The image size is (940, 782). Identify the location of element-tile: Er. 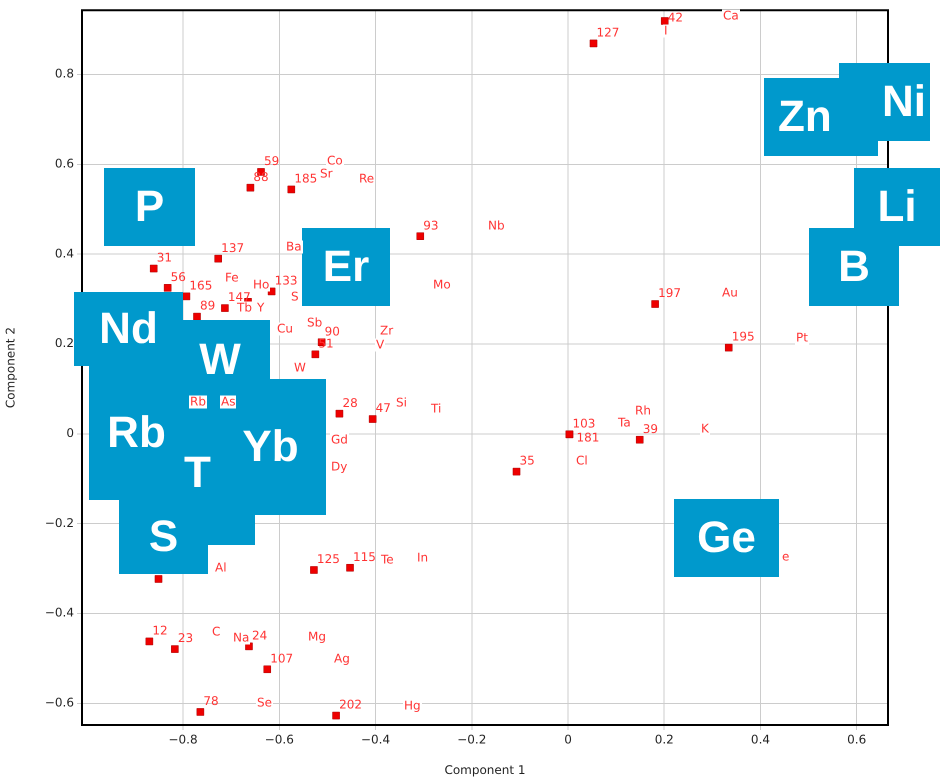
(346, 267).